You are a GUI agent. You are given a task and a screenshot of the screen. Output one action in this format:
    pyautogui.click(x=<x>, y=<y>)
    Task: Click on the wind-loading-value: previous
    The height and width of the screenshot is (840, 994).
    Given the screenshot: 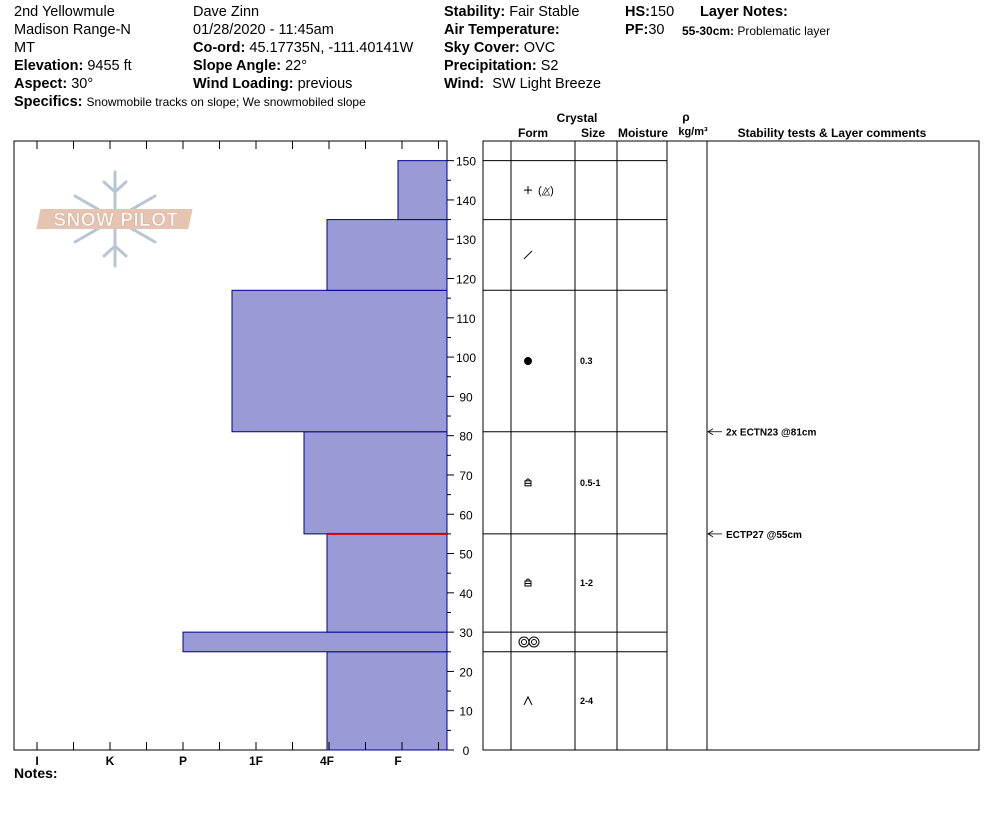 What is the action you would take?
    pyautogui.click(x=325, y=84)
    